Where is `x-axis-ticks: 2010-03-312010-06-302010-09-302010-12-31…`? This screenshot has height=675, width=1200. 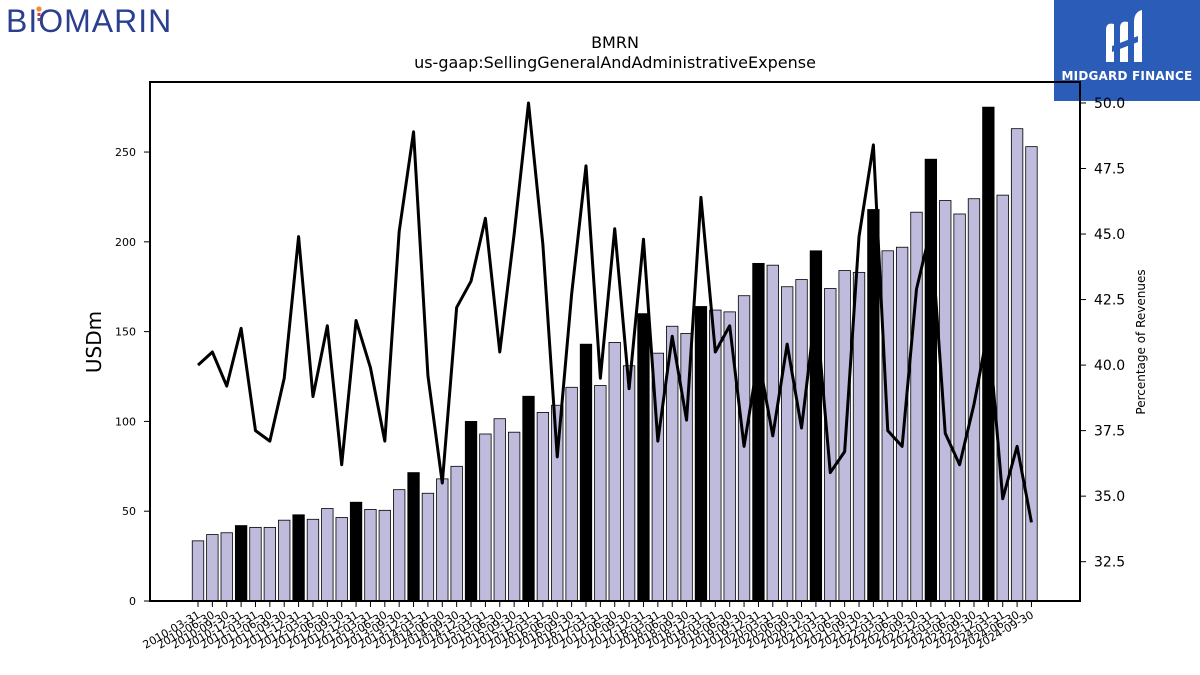 x-axis-ticks: 2010-03-312010-06-302010-09-302010-12-31… is located at coordinates (588, 626).